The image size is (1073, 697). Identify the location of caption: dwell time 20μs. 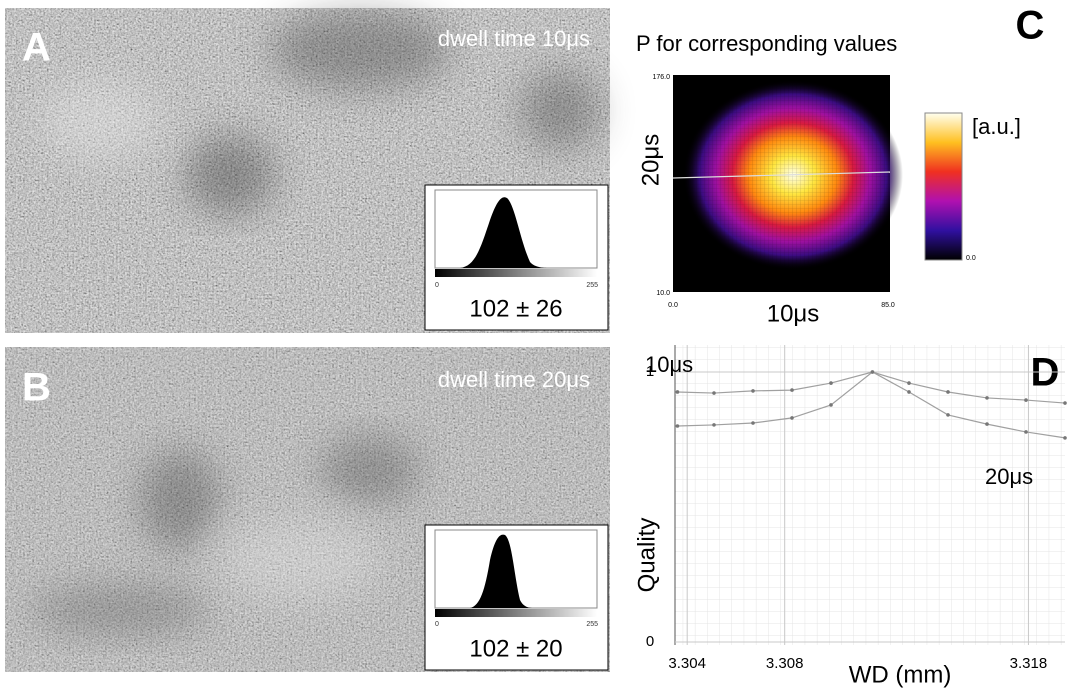
(514, 379).